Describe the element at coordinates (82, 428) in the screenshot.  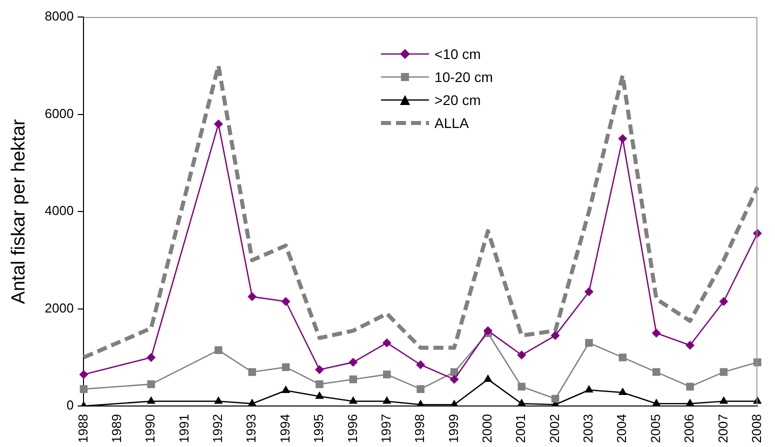
I see `x-tick-label: 1988` at that location.